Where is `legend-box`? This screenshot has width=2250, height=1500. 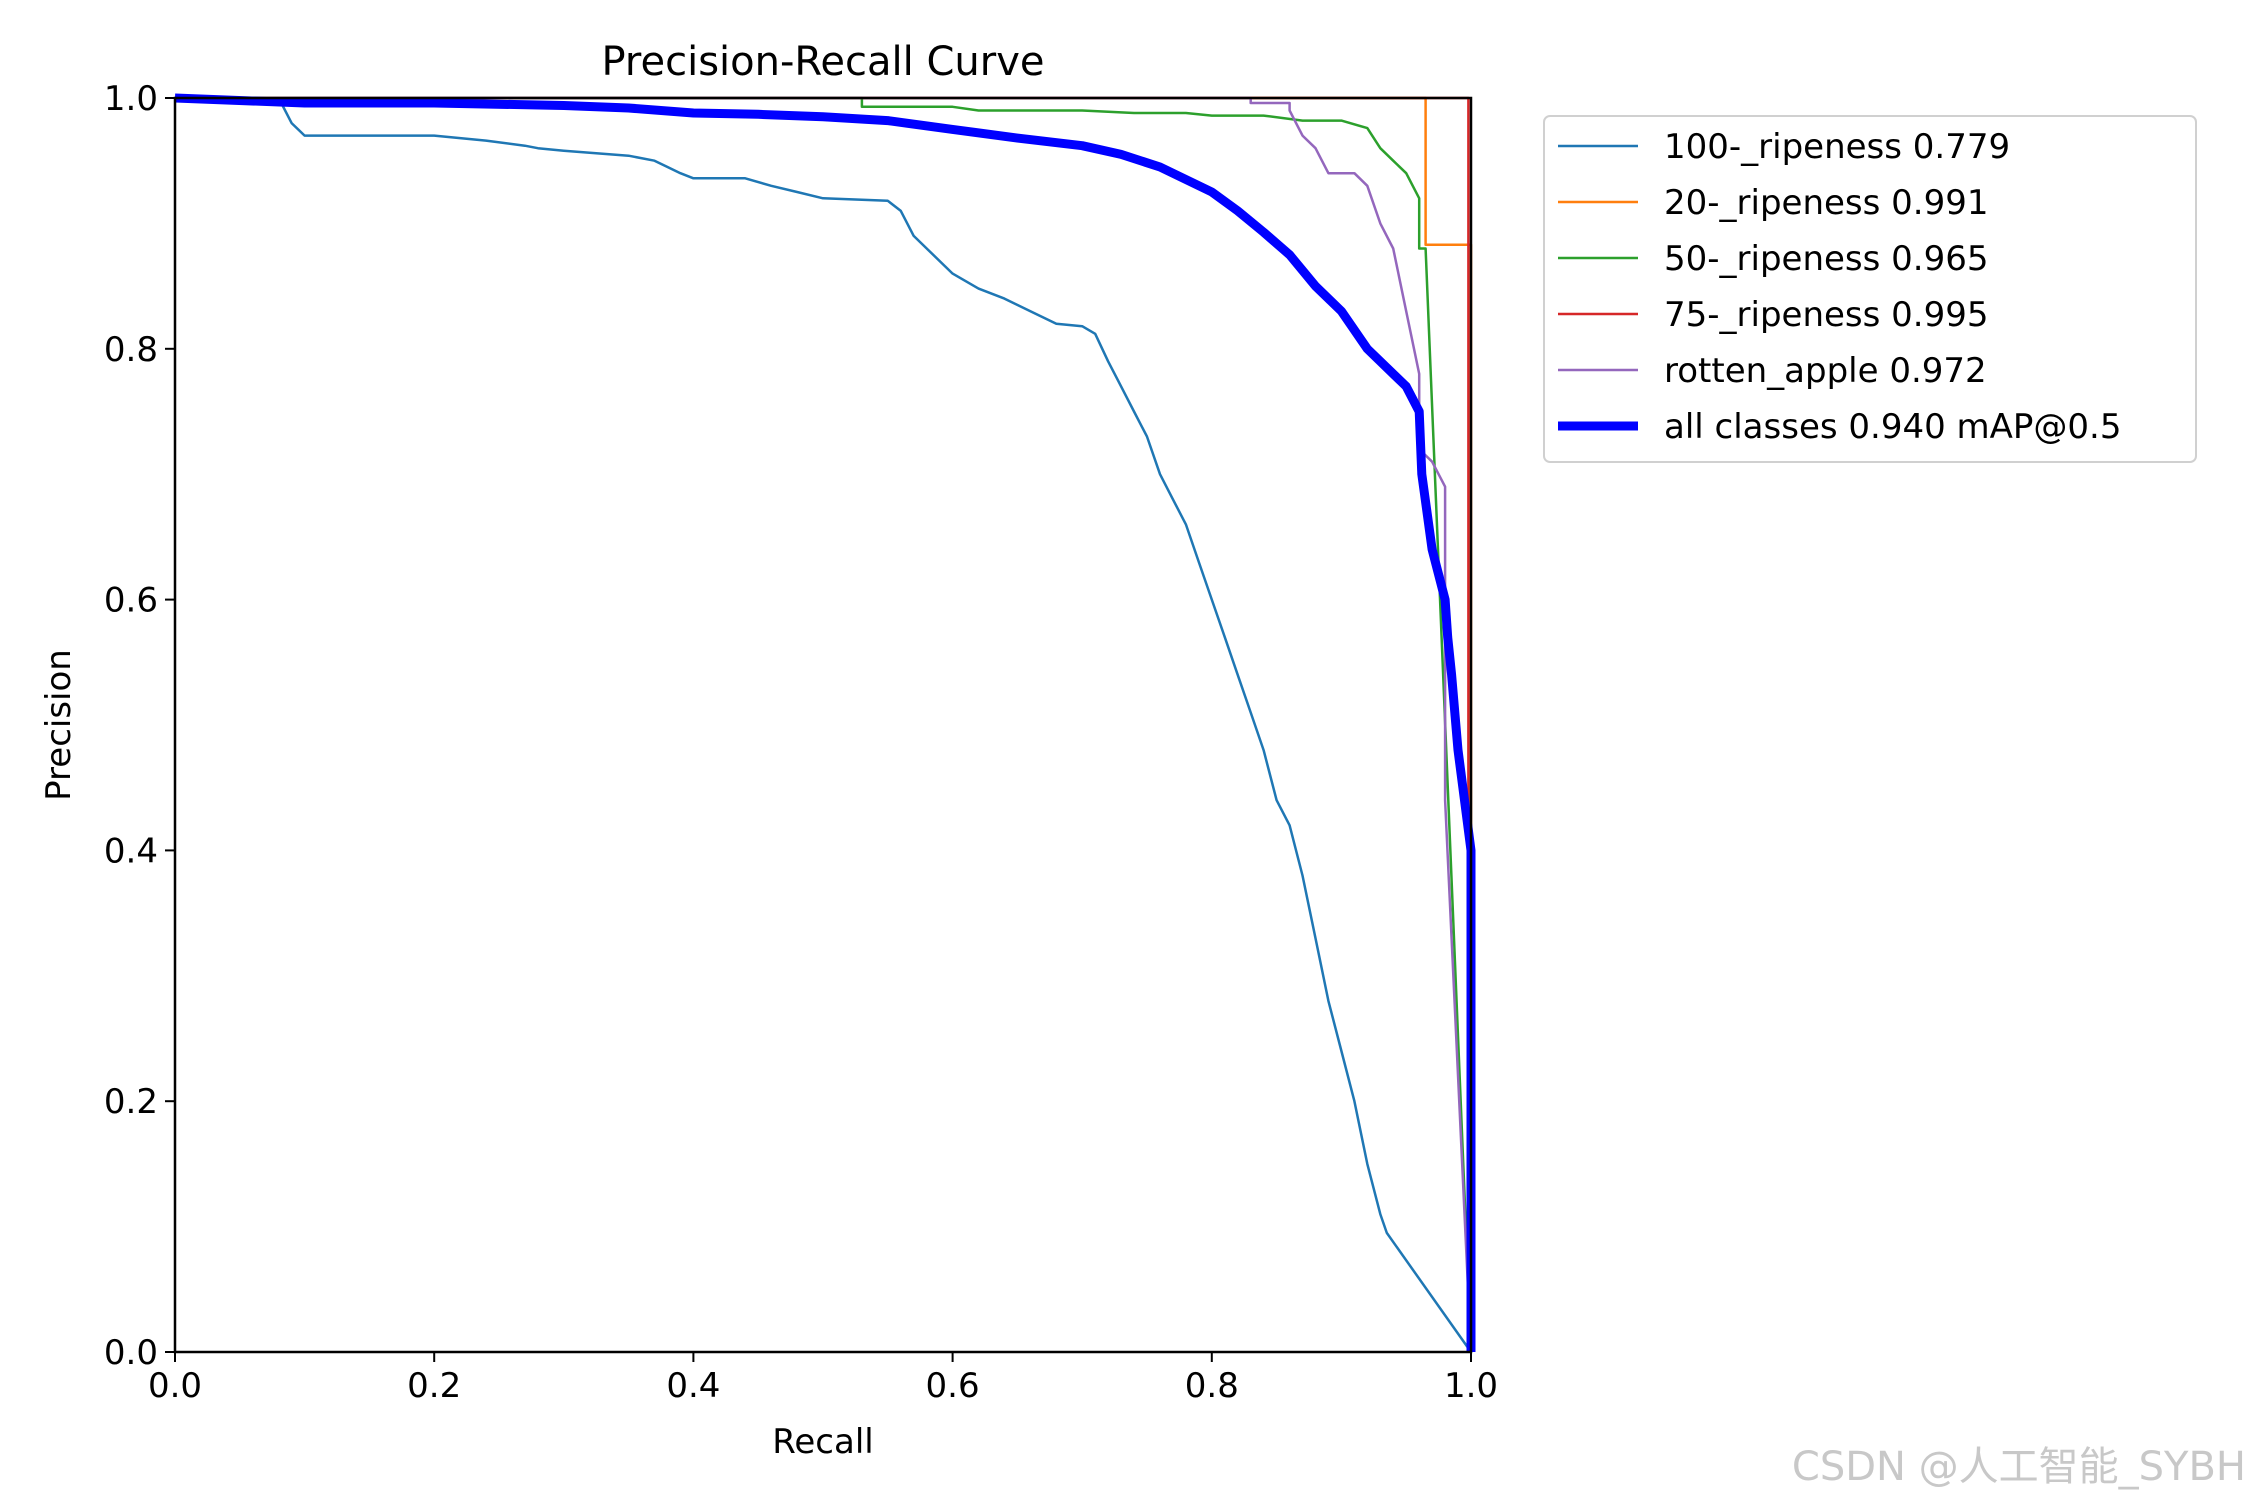
legend-box is located at coordinates (1870, 289).